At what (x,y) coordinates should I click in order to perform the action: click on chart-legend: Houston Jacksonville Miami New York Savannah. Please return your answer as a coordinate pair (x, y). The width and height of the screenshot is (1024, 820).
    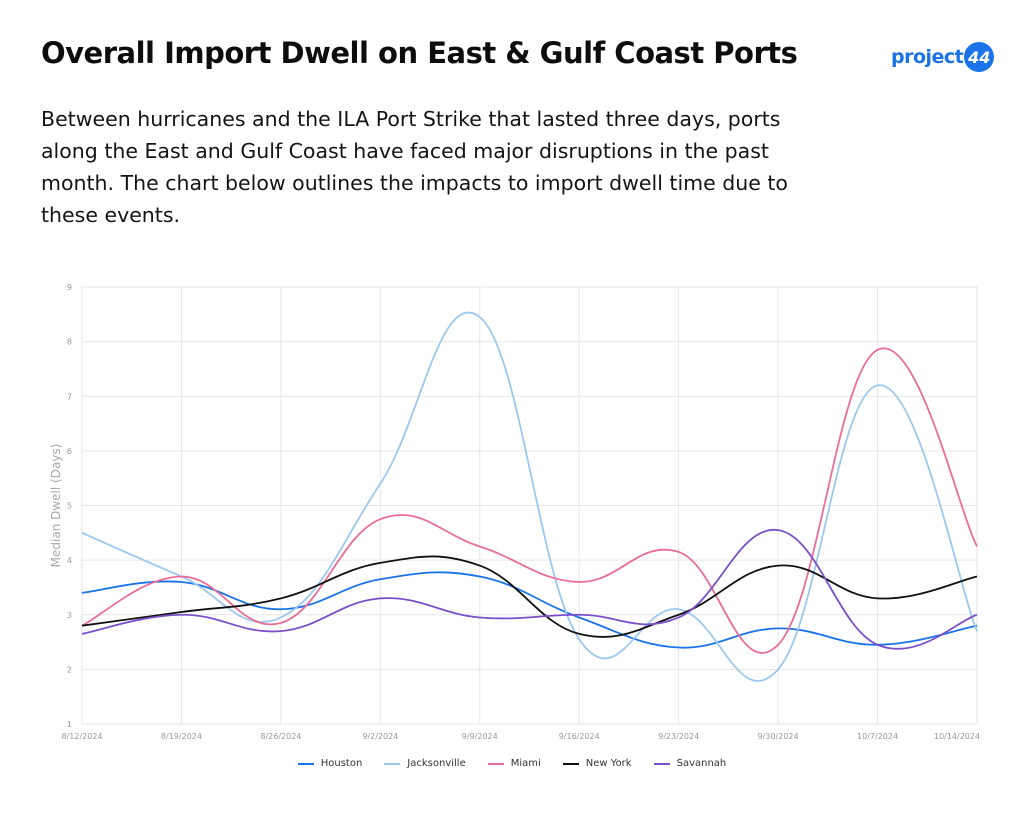
    Looking at the image, I should click on (512, 763).